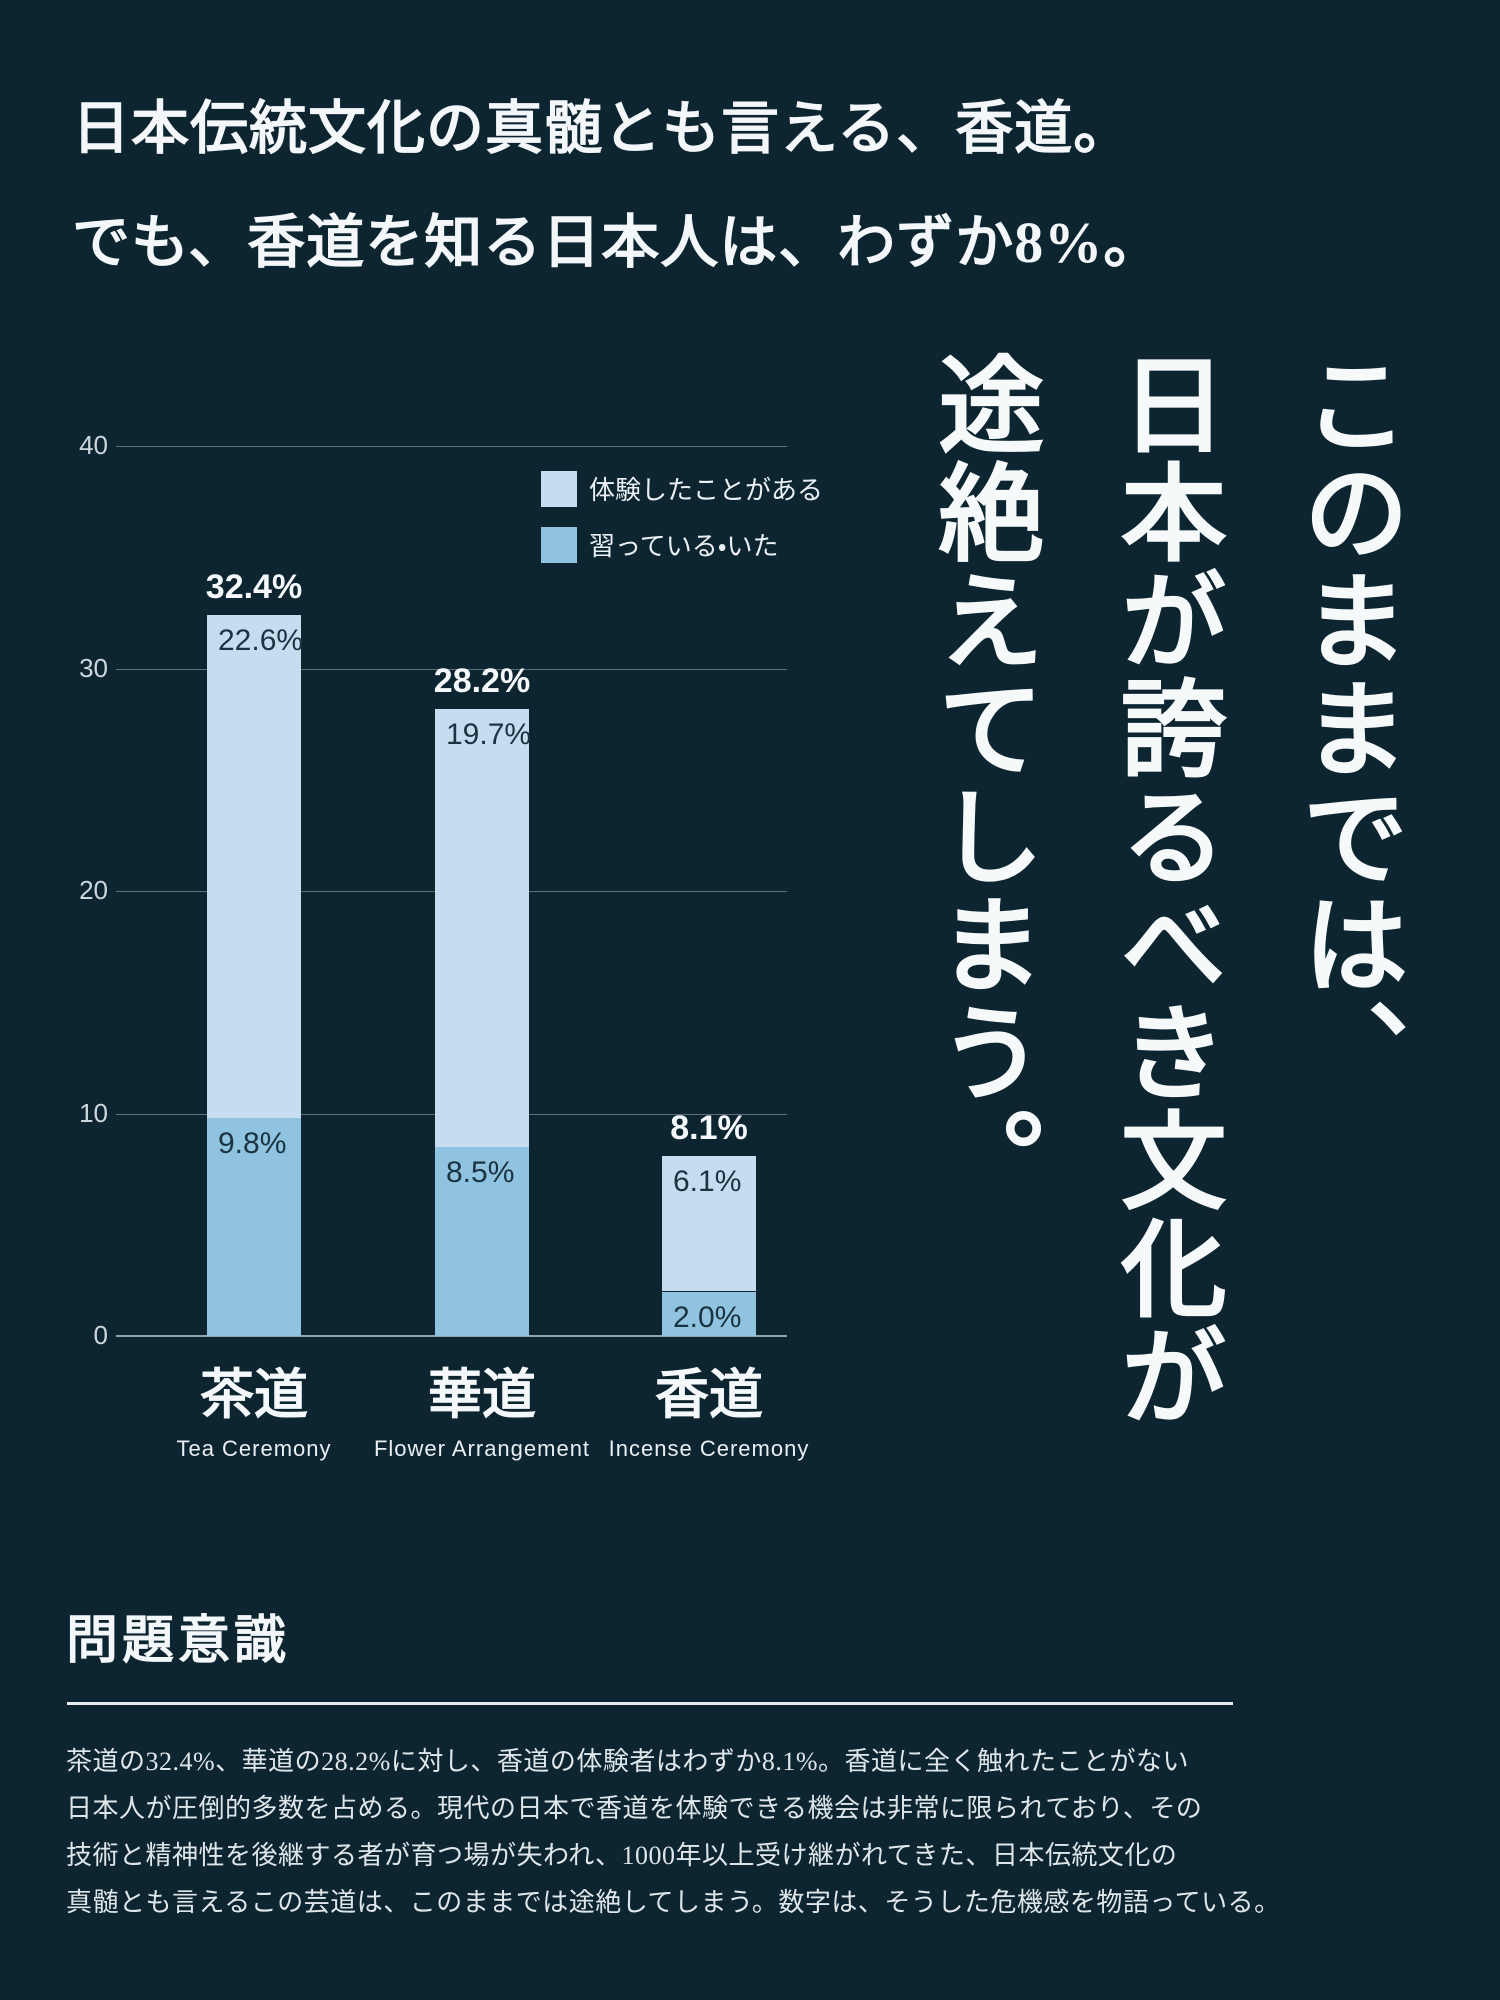 This screenshot has width=1500, height=2000. I want to click on bar-total-label: 8.1%, so click(709, 1127).